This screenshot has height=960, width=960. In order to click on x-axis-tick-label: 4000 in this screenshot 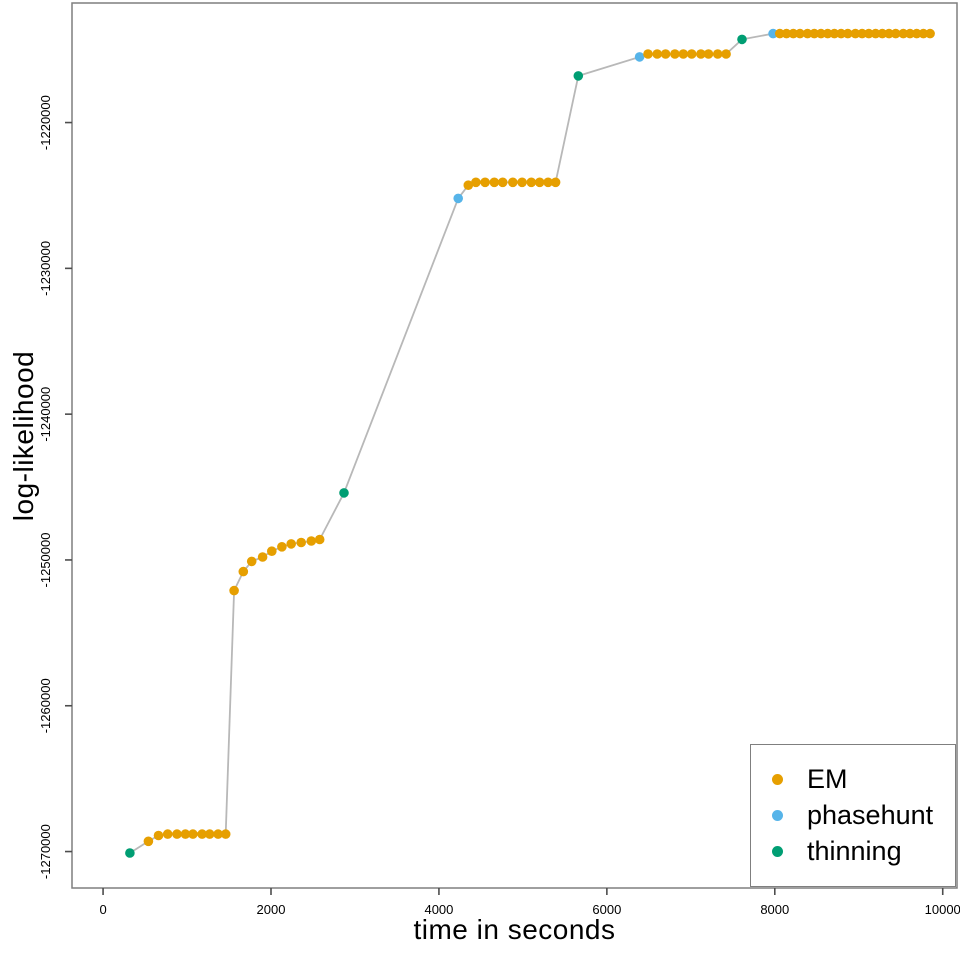, I will do `click(438, 909)`.